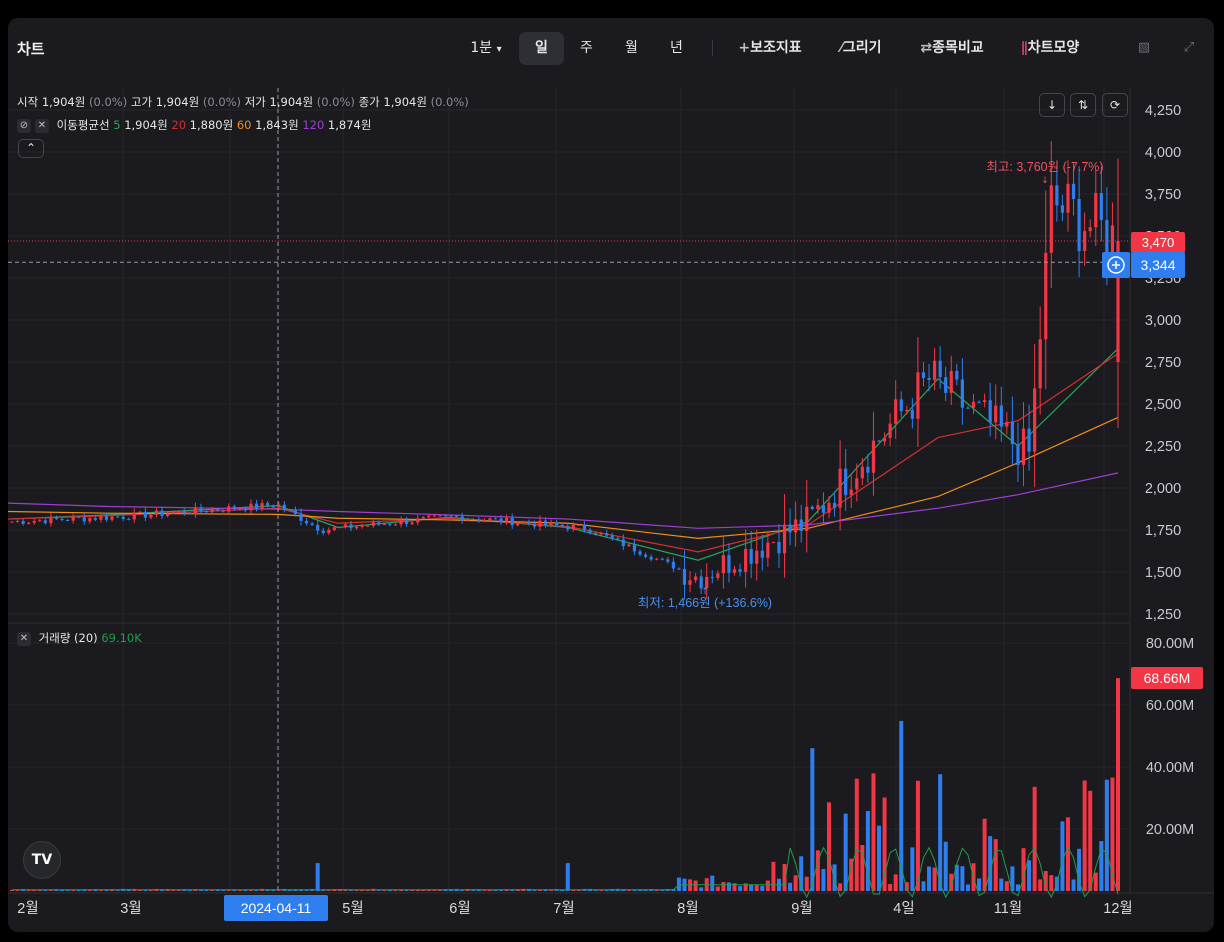 The height and width of the screenshot is (942, 1224). What do you see at coordinates (861, 48) in the screenshot?
I see `drawing-button: ⁄그리기` at bounding box center [861, 48].